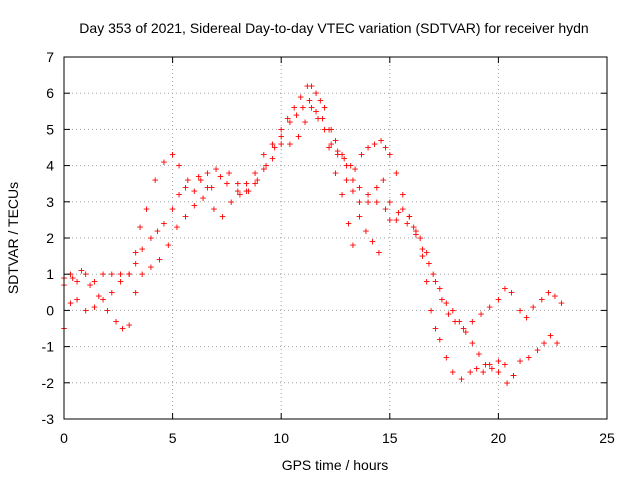 Image resolution: width=640 pixels, height=480 pixels. What do you see at coordinates (354, 200) in the screenshot?
I see `series-track-4: +++++++++` at bounding box center [354, 200].